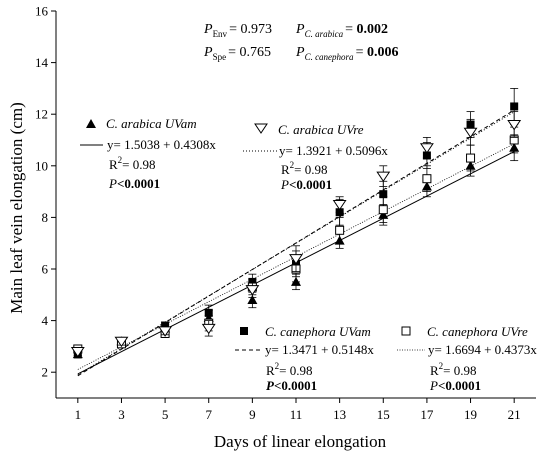 This screenshot has height=463, width=550. What do you see at coordinates (78, 414) in the screenshot?
I see `x-tick-label: 1` at bounding box center [78, 414].